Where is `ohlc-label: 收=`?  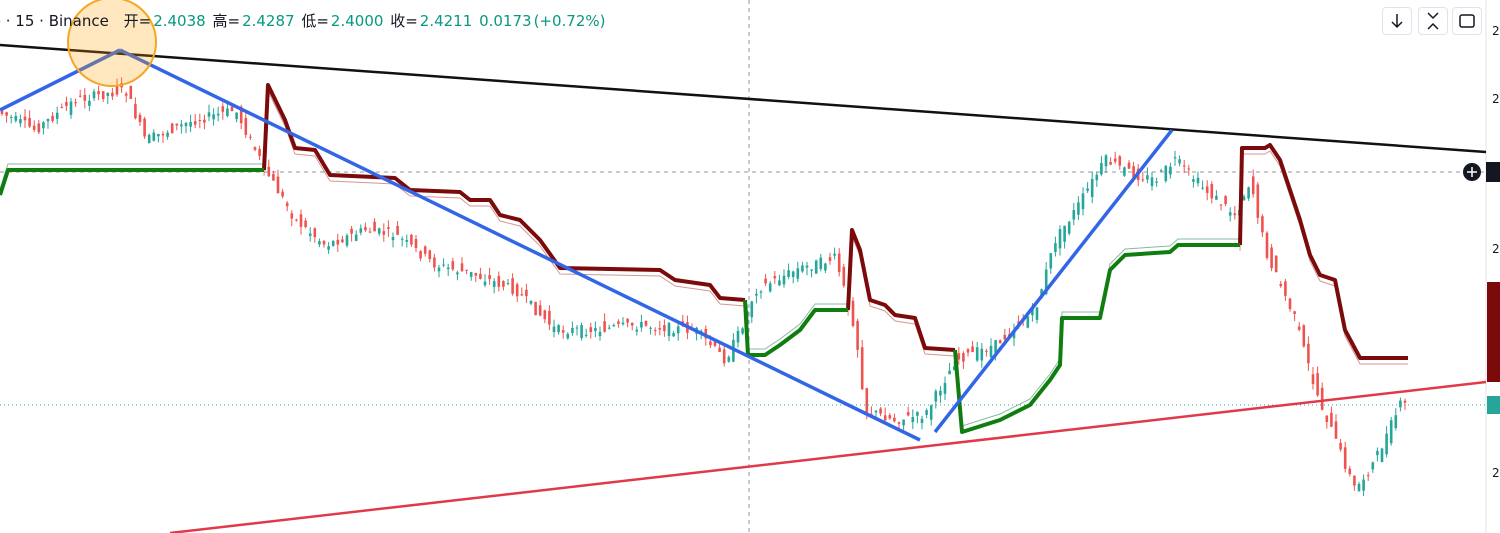
ohlc-label: 收= is located at coordinates (404, 21).